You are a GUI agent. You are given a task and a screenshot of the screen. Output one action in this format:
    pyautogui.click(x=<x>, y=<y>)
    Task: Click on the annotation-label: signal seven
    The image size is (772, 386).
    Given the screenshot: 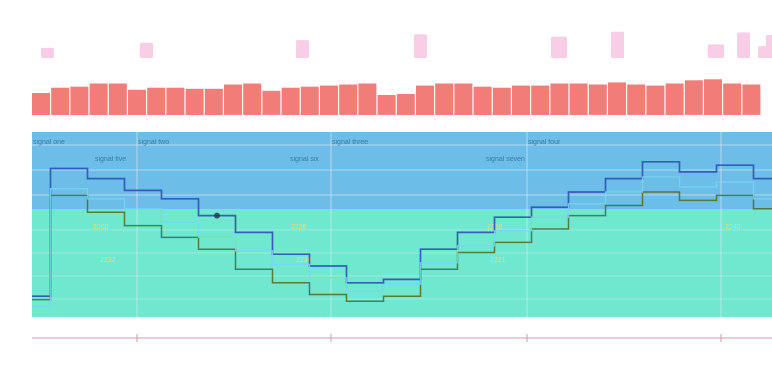 What is the action you would take?
    pyautogui.click(x=505, y=159)
    